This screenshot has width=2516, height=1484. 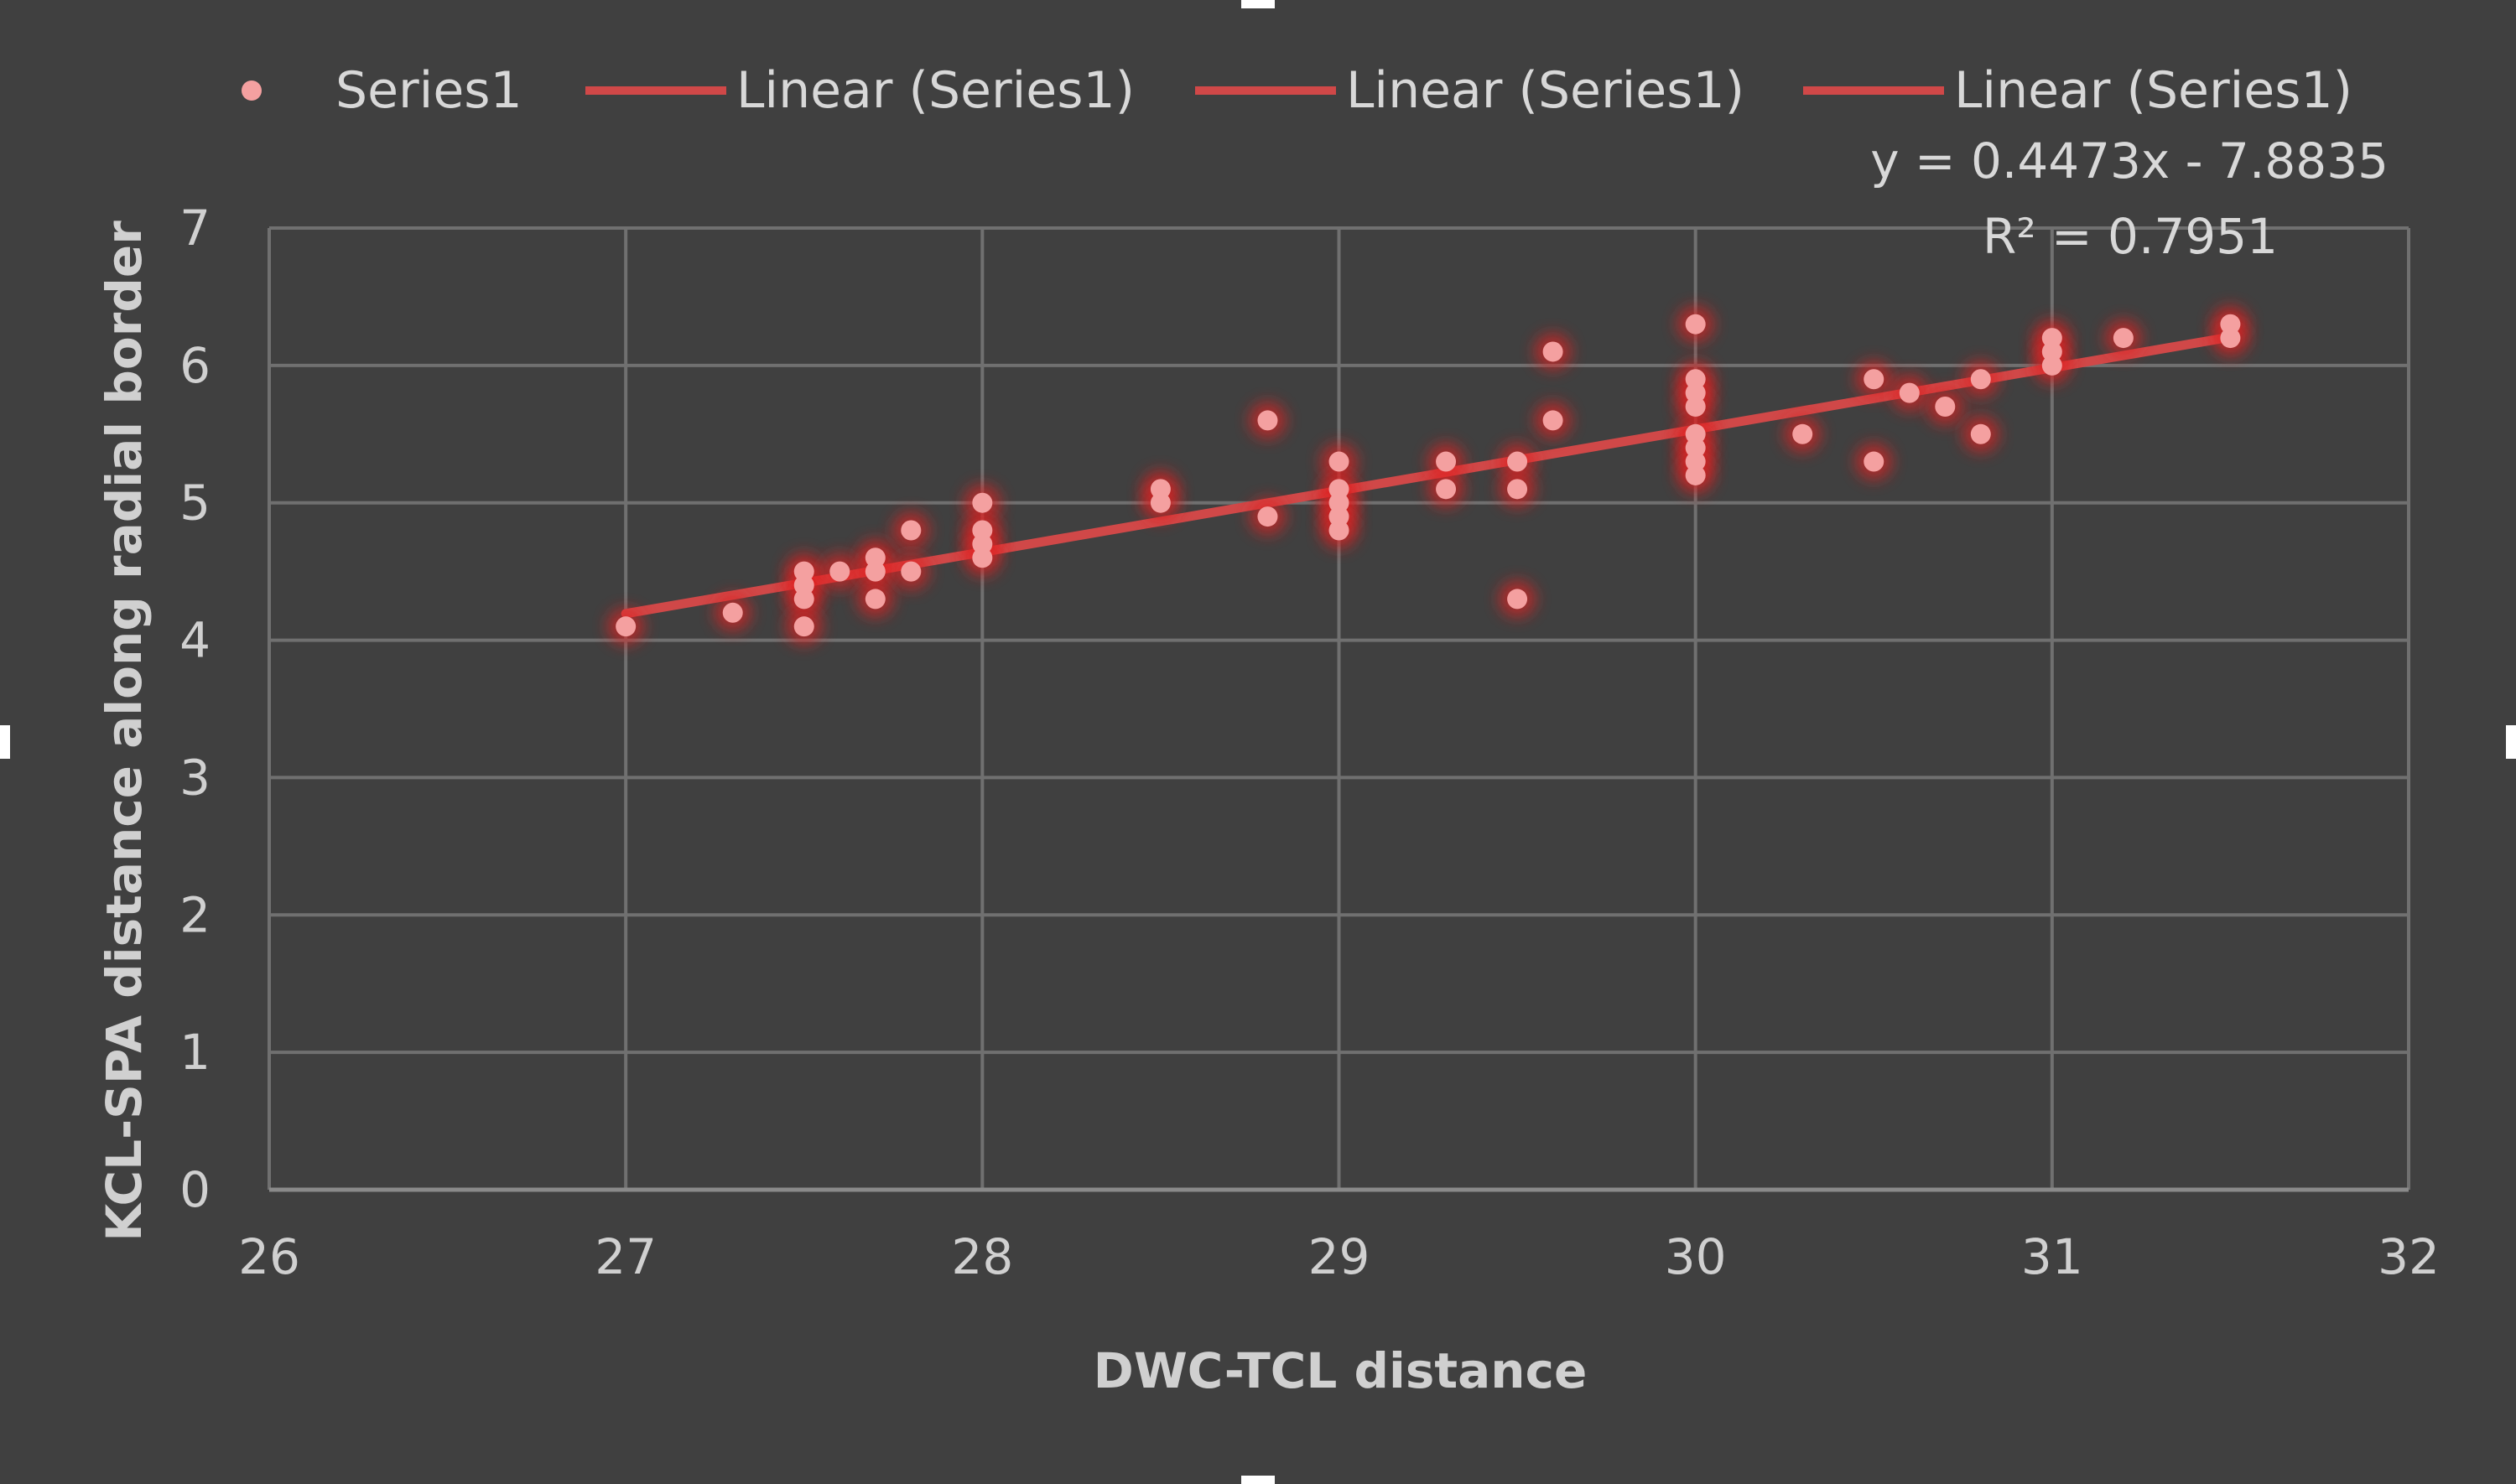 I want to click on x-tick-label: 31, so click(x=2052, y=1256).